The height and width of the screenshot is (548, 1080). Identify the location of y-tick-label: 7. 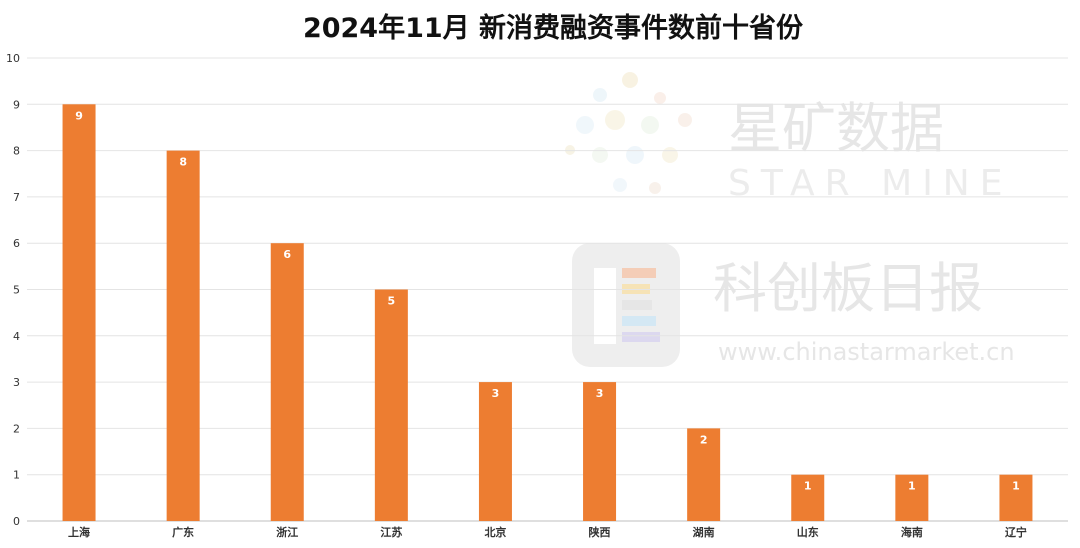
(16, 197).